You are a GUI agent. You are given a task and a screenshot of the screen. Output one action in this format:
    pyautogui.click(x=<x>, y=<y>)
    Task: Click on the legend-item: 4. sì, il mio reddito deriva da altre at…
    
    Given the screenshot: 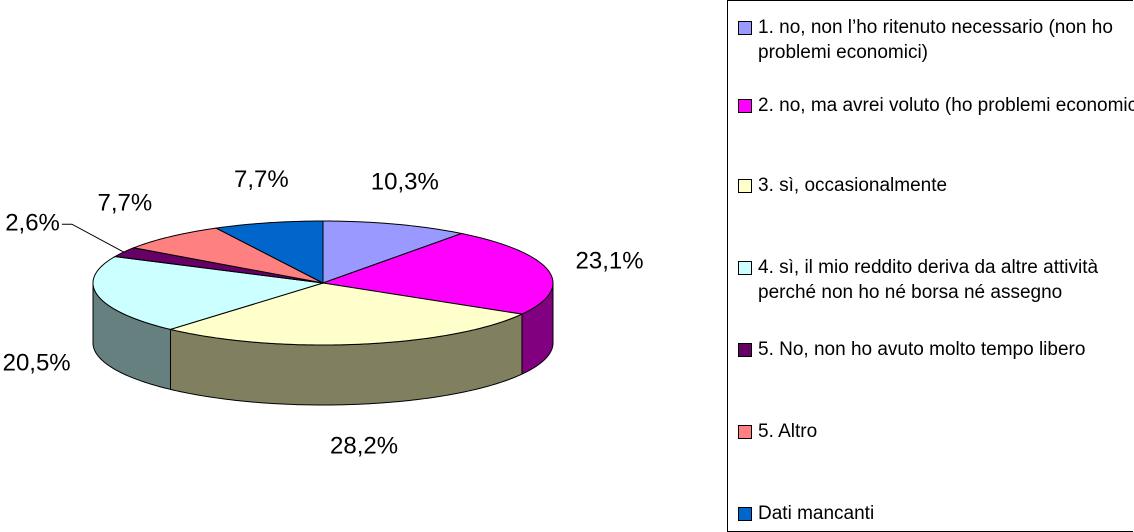 What is the action you would take?
    pyautogui.click(x=936, y=280)
    